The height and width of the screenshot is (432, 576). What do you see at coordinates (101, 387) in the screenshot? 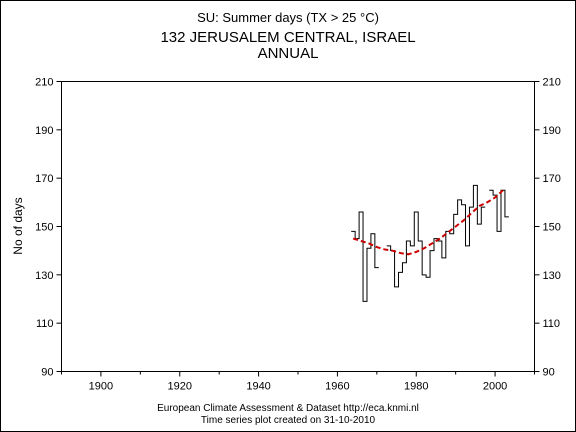
I see `x-tick-label: 1900` at bounding box center [101, 387].